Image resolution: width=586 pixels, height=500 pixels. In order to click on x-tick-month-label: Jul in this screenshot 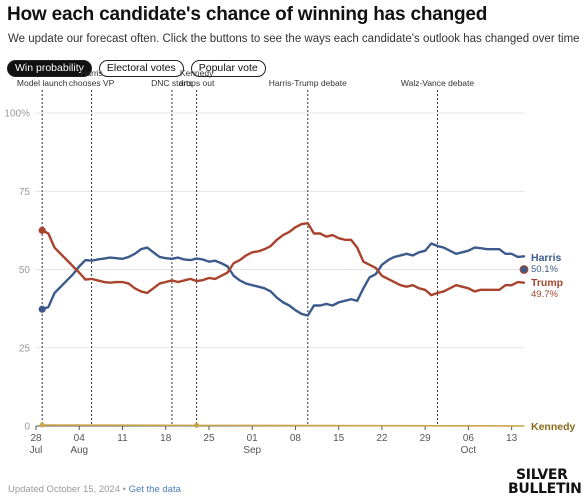, I will do `click(36, 450)`.